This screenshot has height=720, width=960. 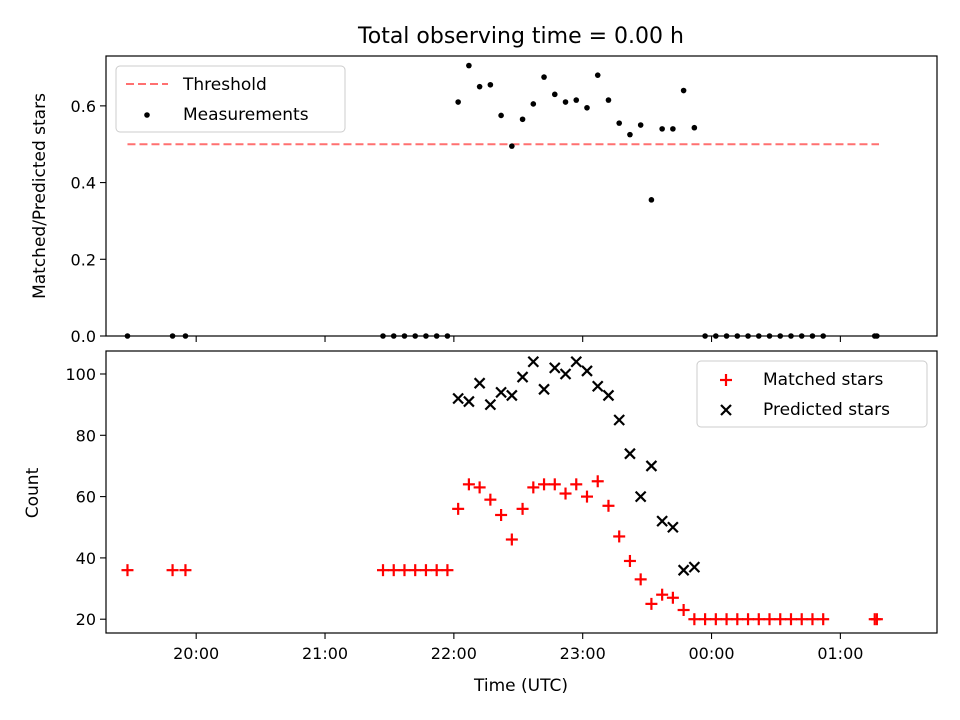 I want to click on bottom-x-tick-label: 20:00, so click(x=196, y=653).